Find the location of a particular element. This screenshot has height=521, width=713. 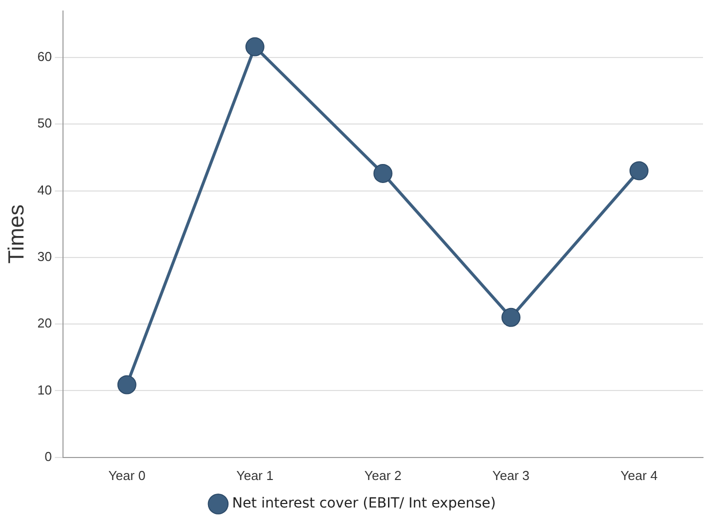

x-tick-label: Year 1 is located at coordinates (255, 475).